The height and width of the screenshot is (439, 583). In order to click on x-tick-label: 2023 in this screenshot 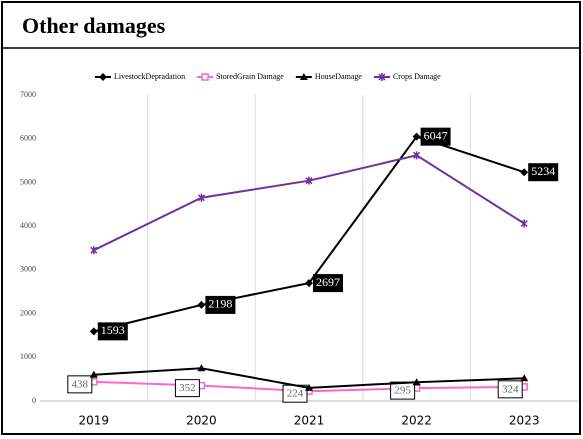, I will do `click(524, 421)`.